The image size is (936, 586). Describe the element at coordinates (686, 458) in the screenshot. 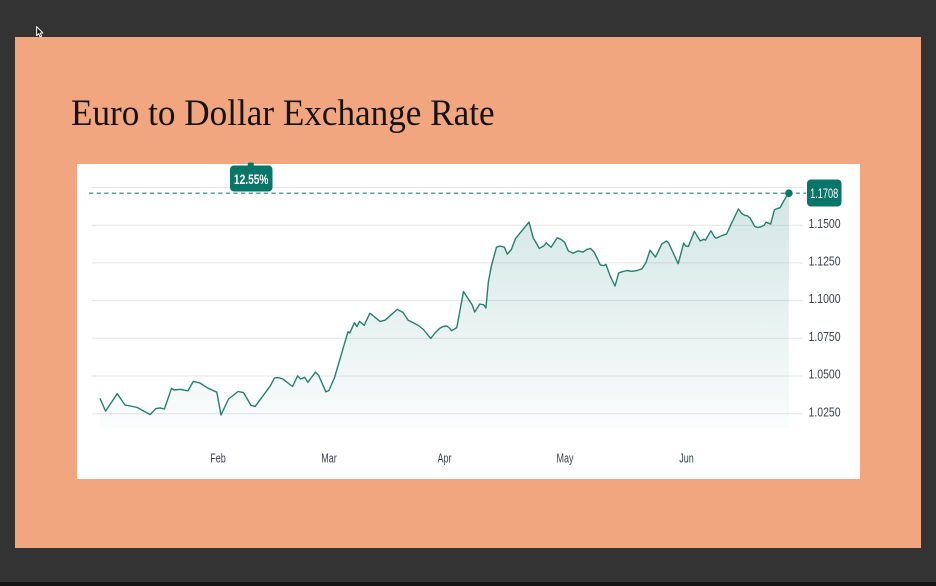

I see `svg-text: Jun` at that location.